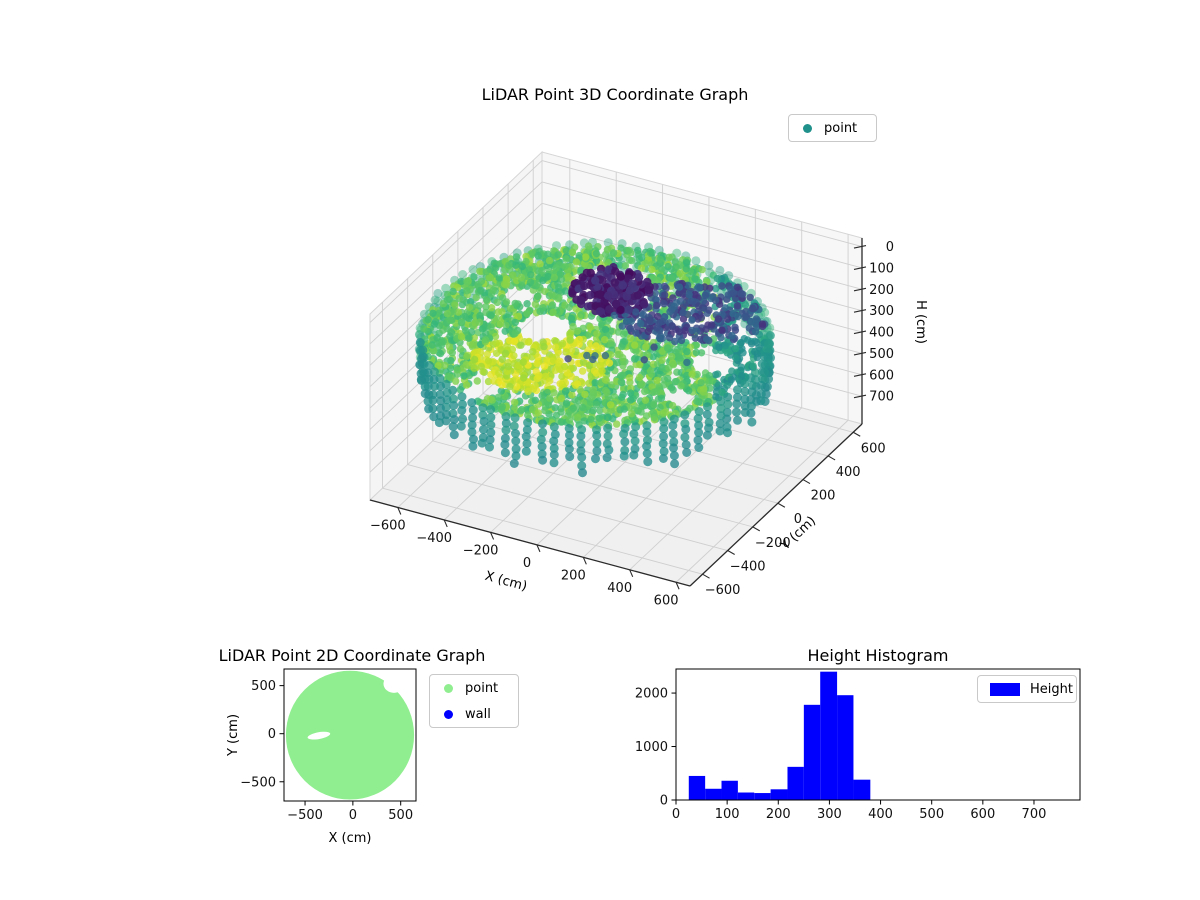 This screenshot has height=900, width=1200. I want to click on plot3d-legend-label: point, so click(841, 128).